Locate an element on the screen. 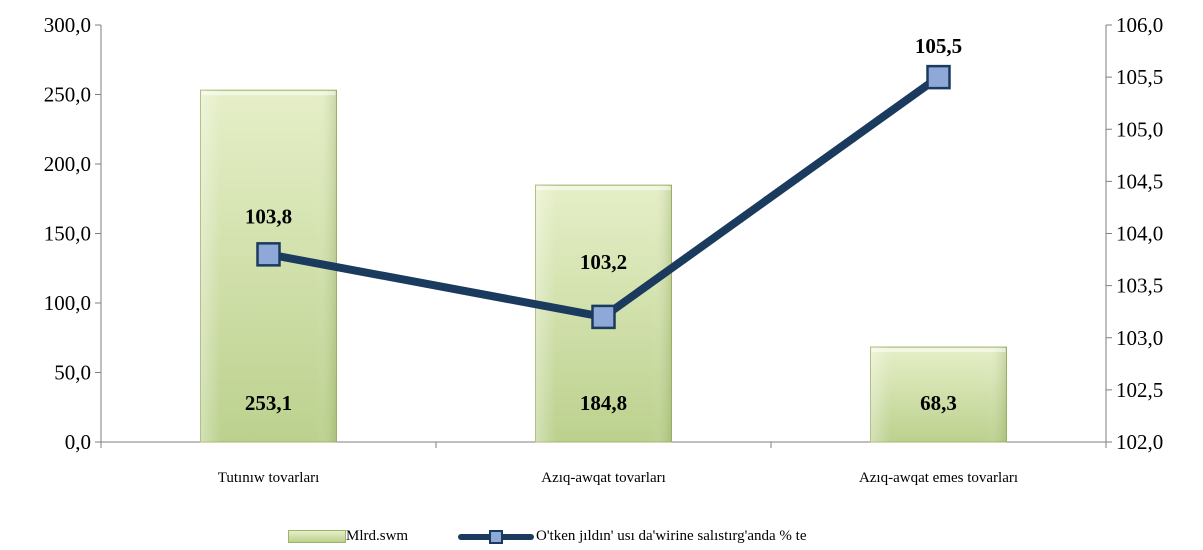  legend-line-swatch is located at coordinates (496, 536).